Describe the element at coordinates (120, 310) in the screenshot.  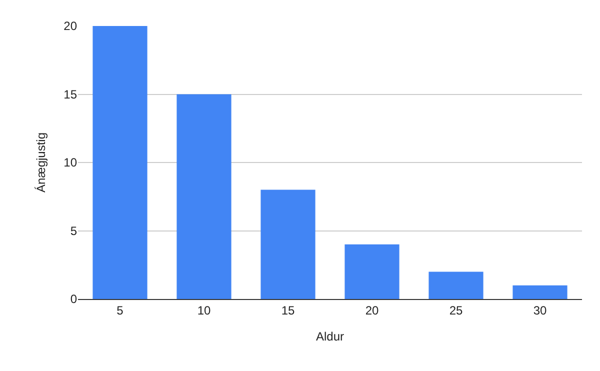
I see `x-tick-label: 5` at that location.